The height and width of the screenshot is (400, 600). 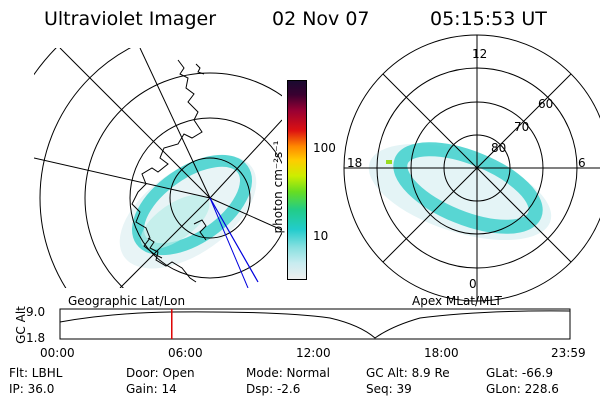 What do you see at coordinates (130, 19) in the screenshot?
I see `instrument-title: Ultraviolet Imager` at bounding box center [130, 19].